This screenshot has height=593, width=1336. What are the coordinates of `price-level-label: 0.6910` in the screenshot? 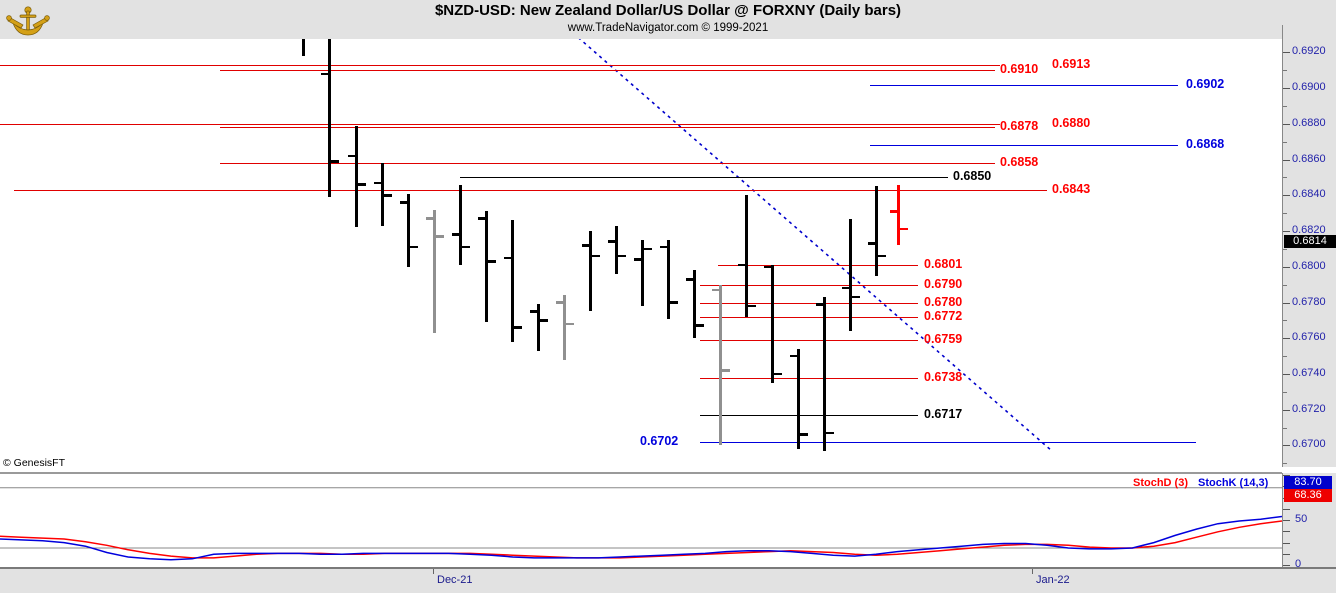 It's located at (1019, 69).